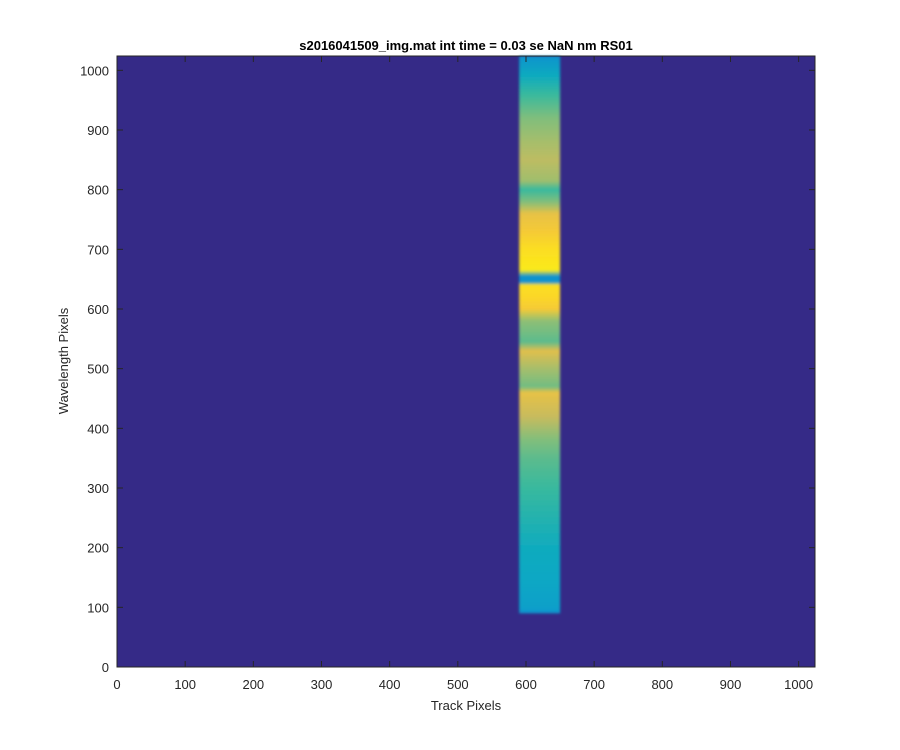  I want to click on intensity-band, so click(540, 335).